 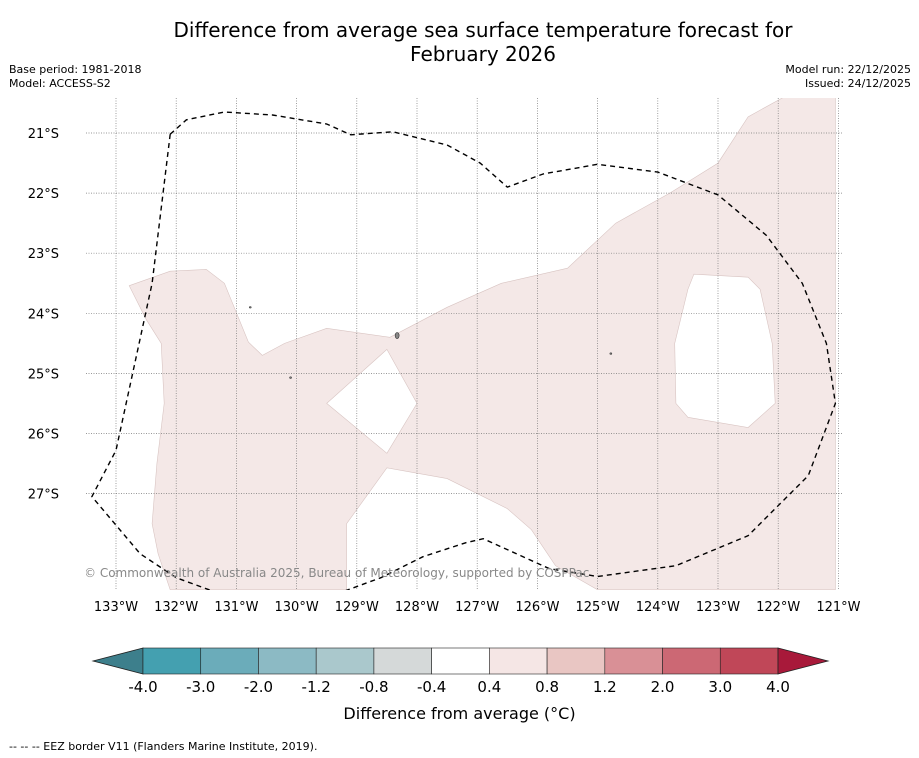 I want to click on islands, so click(x=430, y=342).